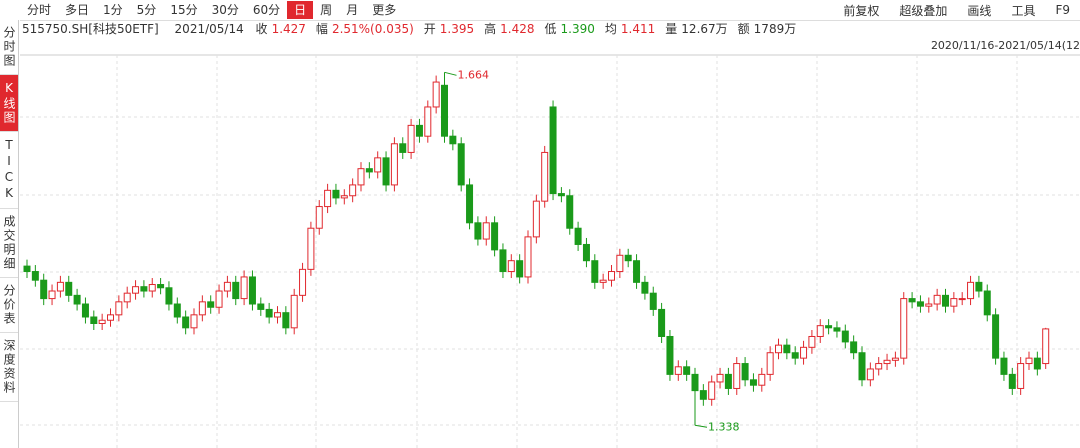 The width and height of the screenshot is (1080, 448). I want to click on info-label: 开, so click(429, 29).